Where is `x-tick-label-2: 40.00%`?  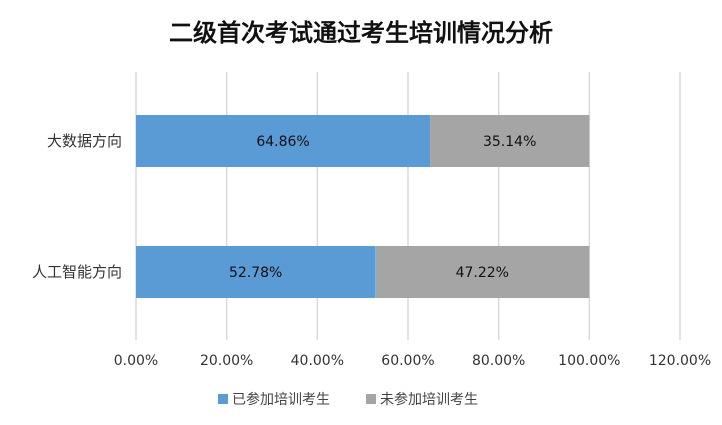 x-tick-label-2: 40.00% is located at coordinates (317, 361).